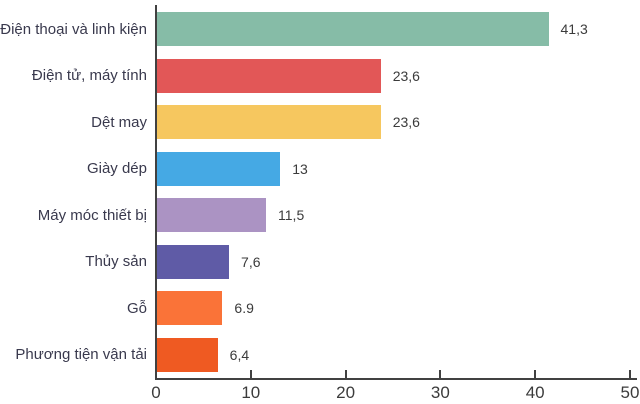  I want to click on bar-track: 11,5, so click(394, 215).